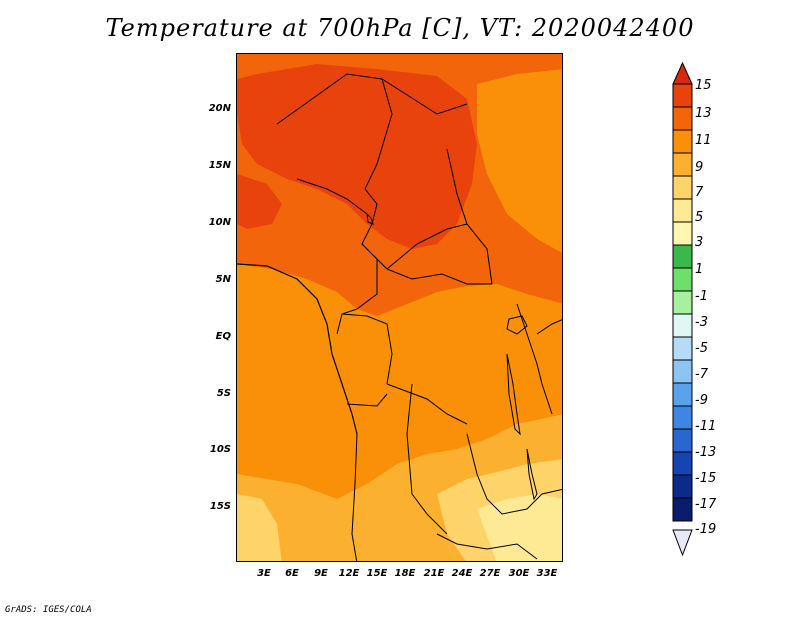 This screenshot has width=800, height=618. Describe the element at coordinates (292, 573) in the screenshot. I see `lon-label: 6E` at that location.